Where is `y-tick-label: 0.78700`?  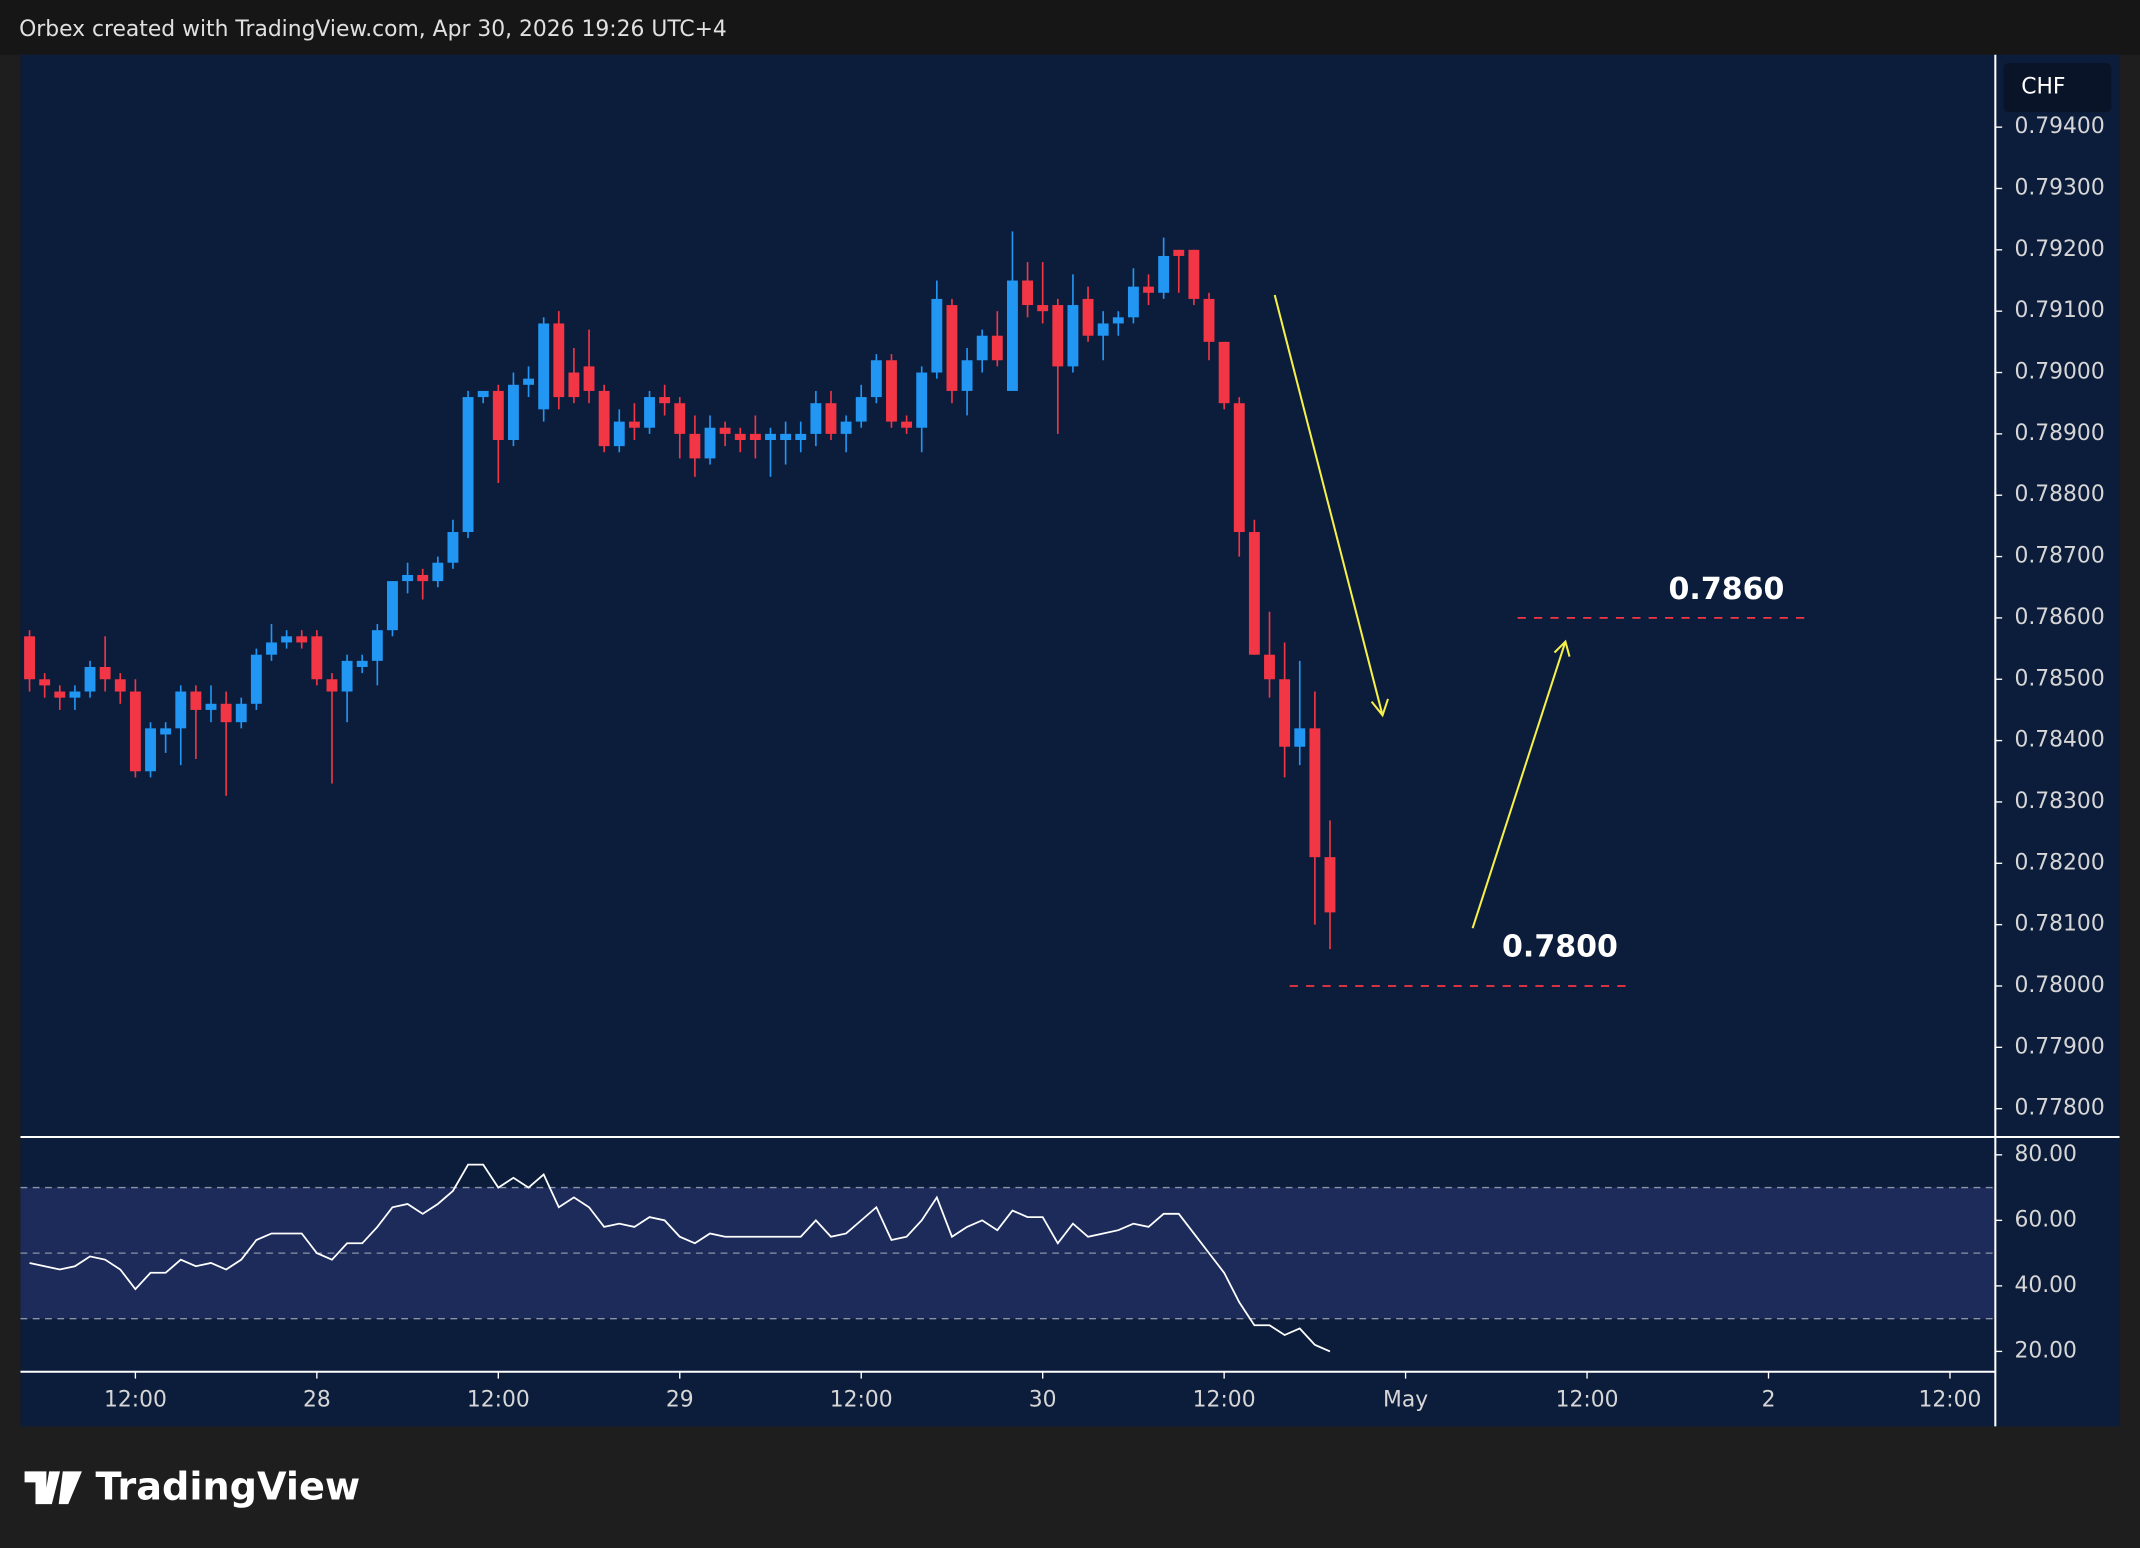 y-tick-label: 0.78700 is located at coordinates (2059, 556).